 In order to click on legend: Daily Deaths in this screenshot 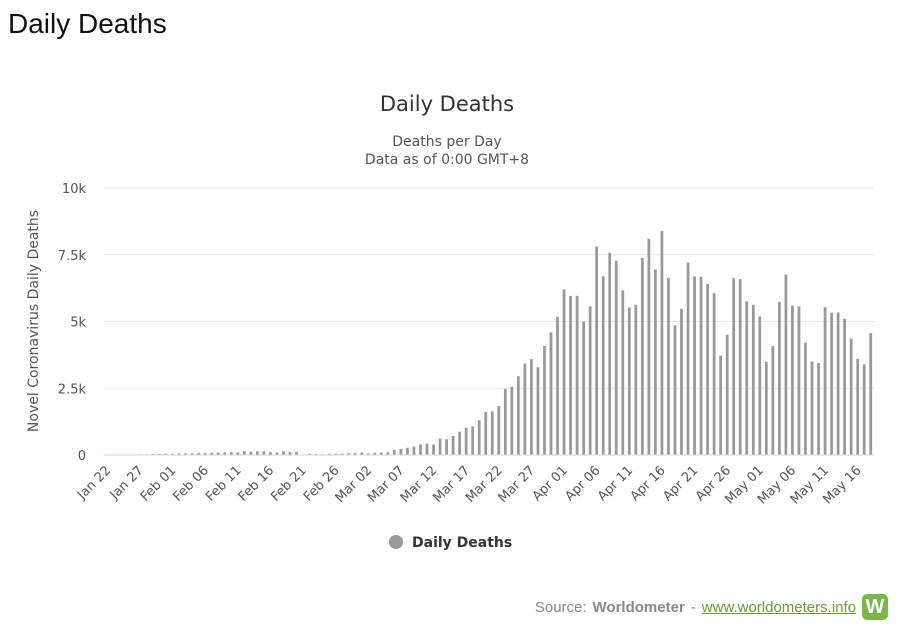, I will do `click(450, 543)`.